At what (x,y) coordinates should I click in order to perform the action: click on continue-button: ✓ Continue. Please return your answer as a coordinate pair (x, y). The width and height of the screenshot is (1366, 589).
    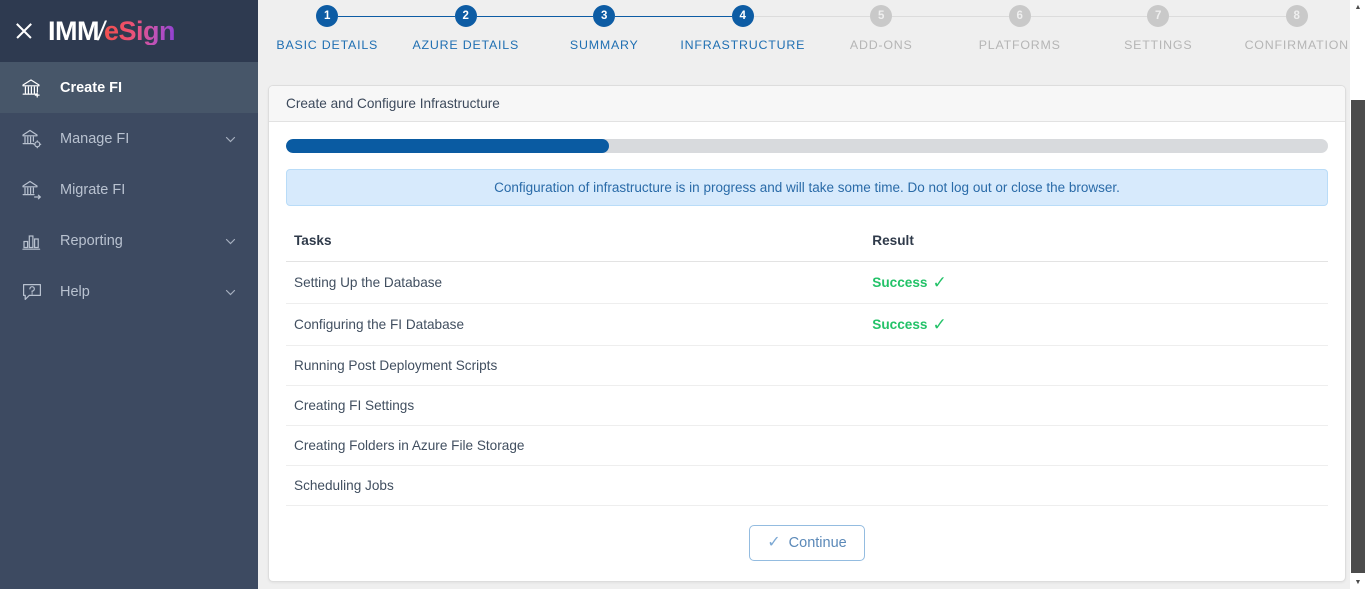
    Looking at the image, I should click on (807, 543).